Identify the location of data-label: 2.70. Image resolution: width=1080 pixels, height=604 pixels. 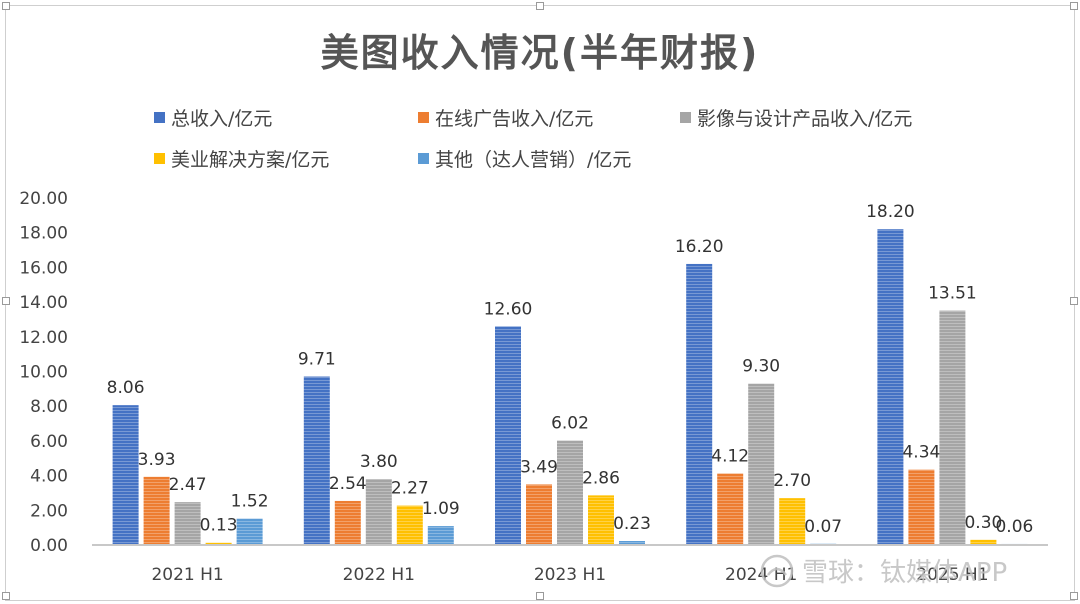
(792, 481).